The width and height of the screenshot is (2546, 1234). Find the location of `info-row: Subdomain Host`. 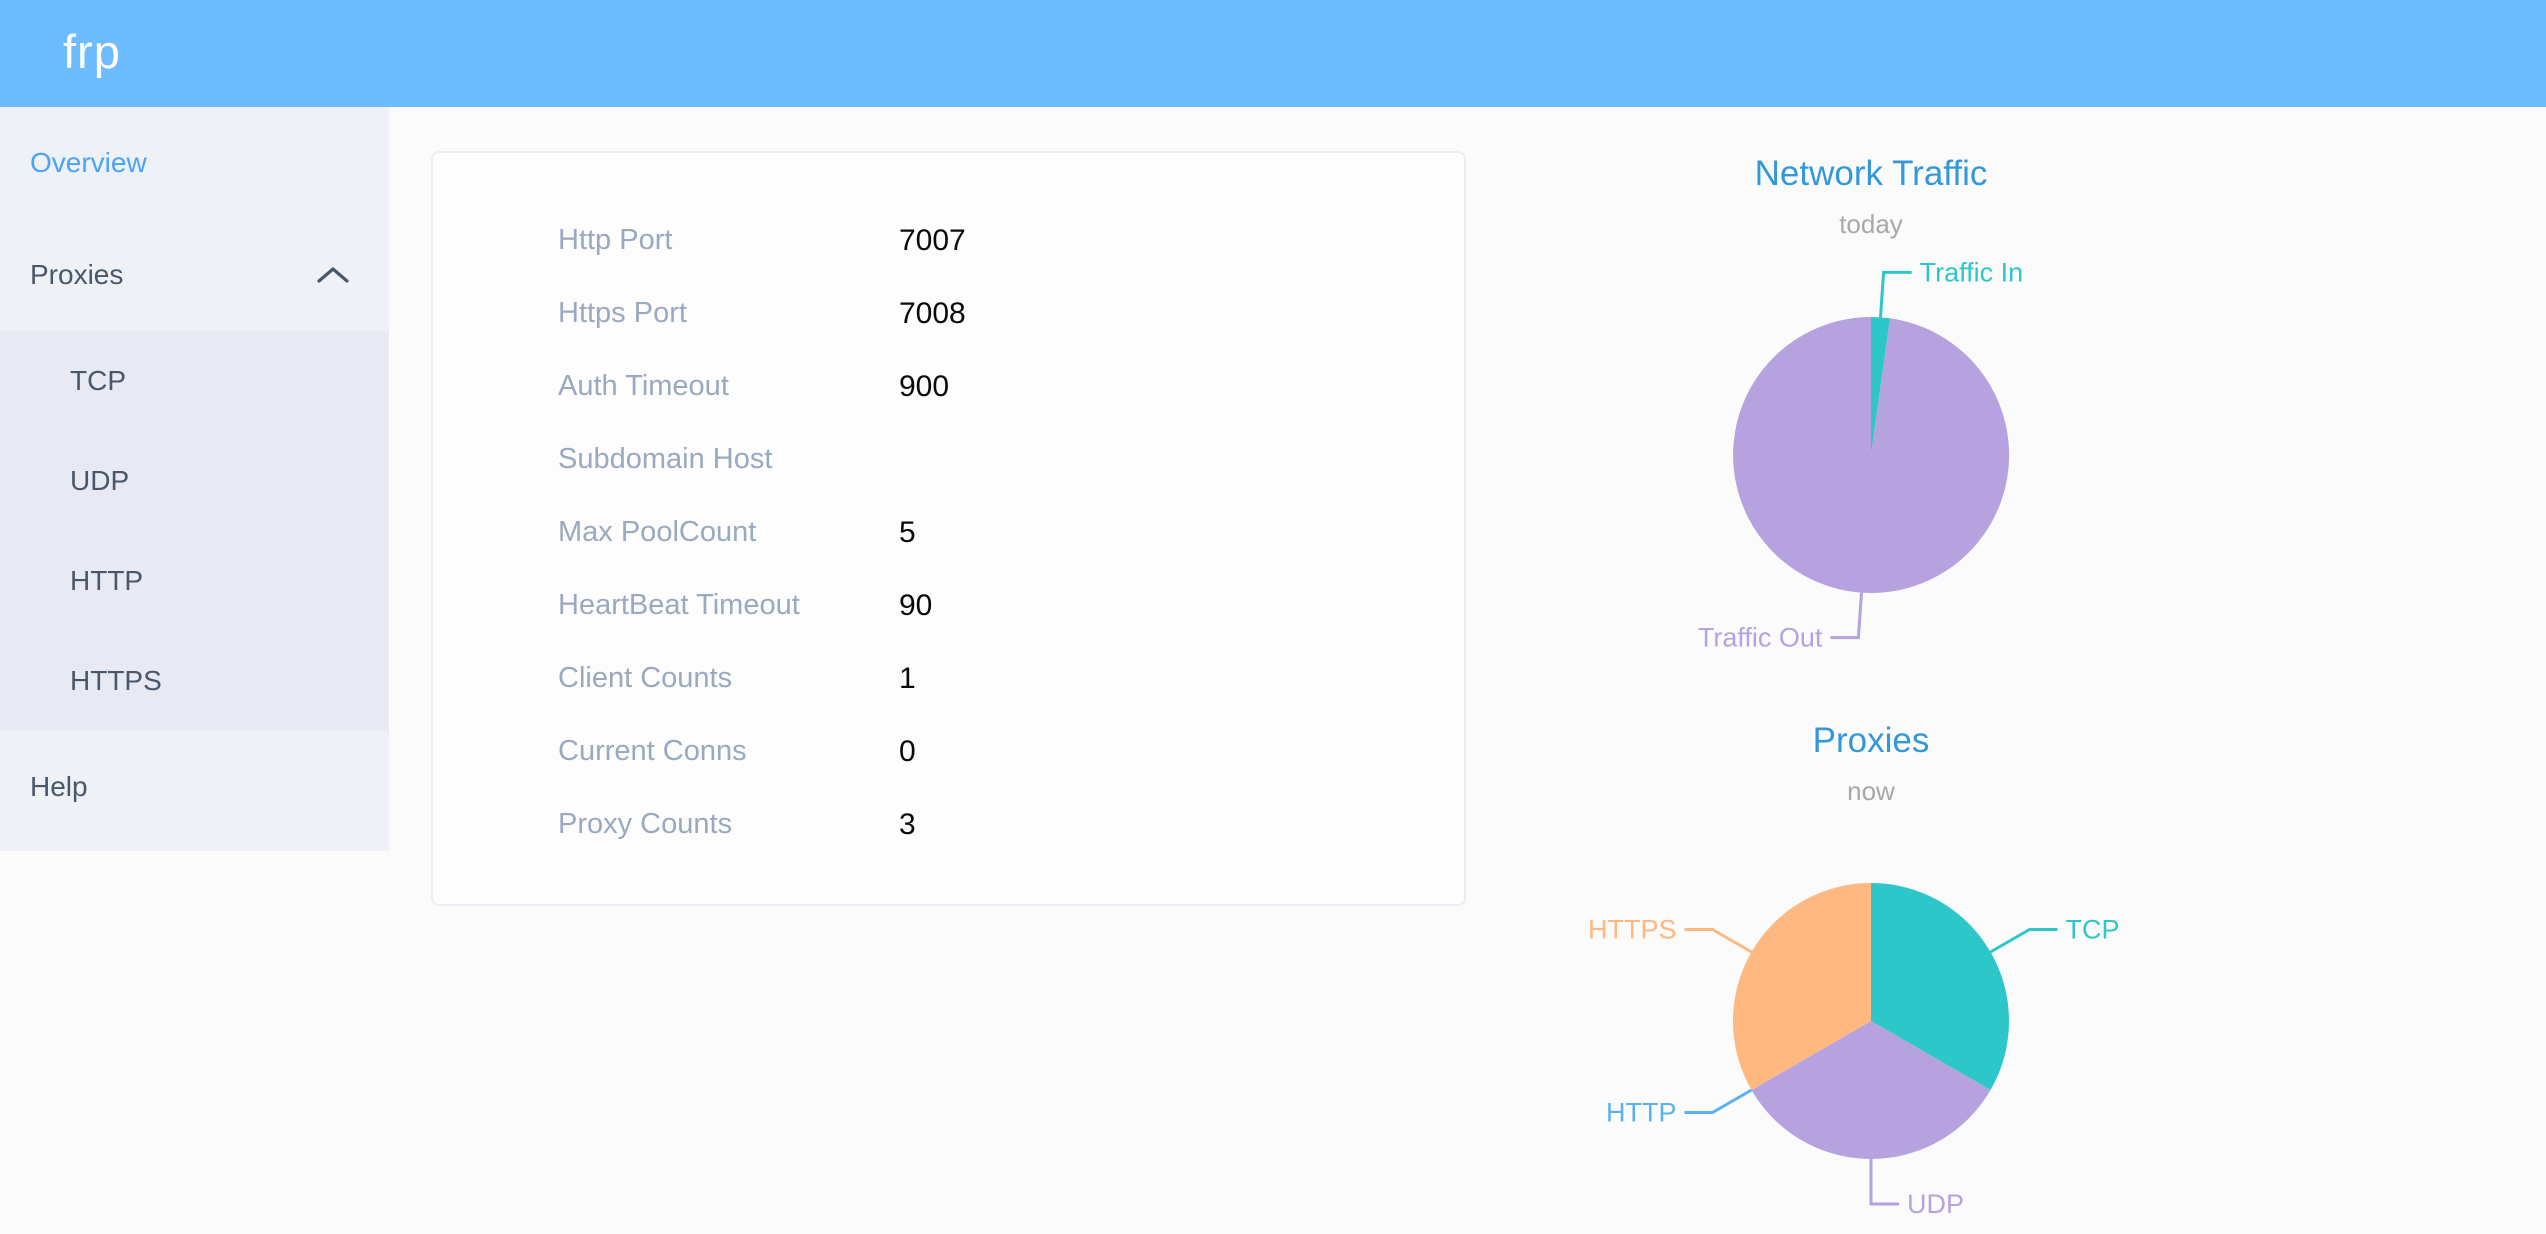

info-row: Subdomain Host is located at coordinates (948, 459).